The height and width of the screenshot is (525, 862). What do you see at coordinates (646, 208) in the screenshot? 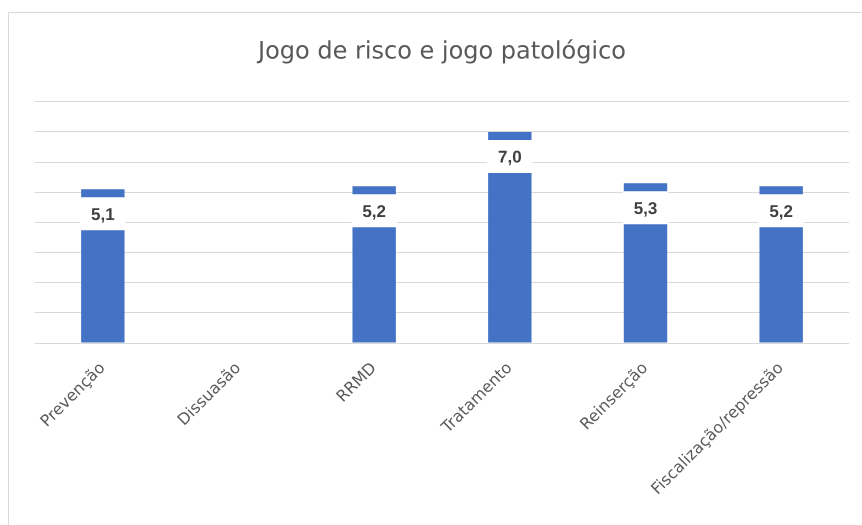
I see `data-label: 5,3` at bounding box center [646, 208].